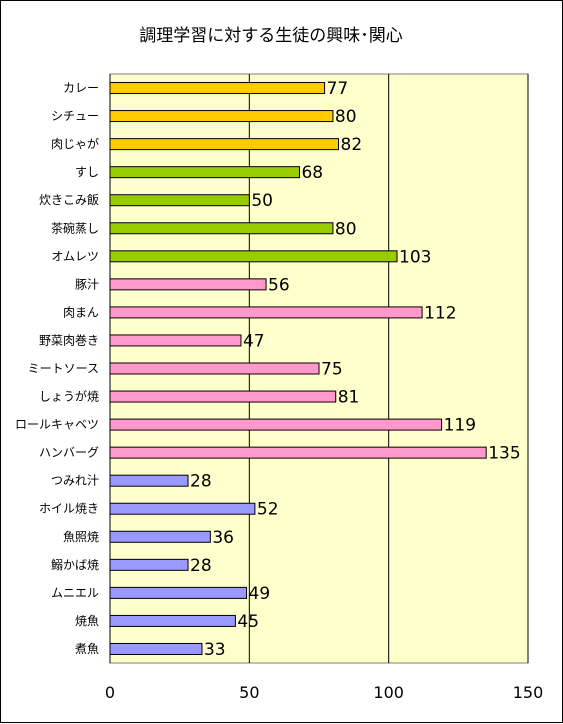  What do you see at coordinates (81, 88) in the screenshot?
I see `category-label: カレー` at bounding box center [81, 88].